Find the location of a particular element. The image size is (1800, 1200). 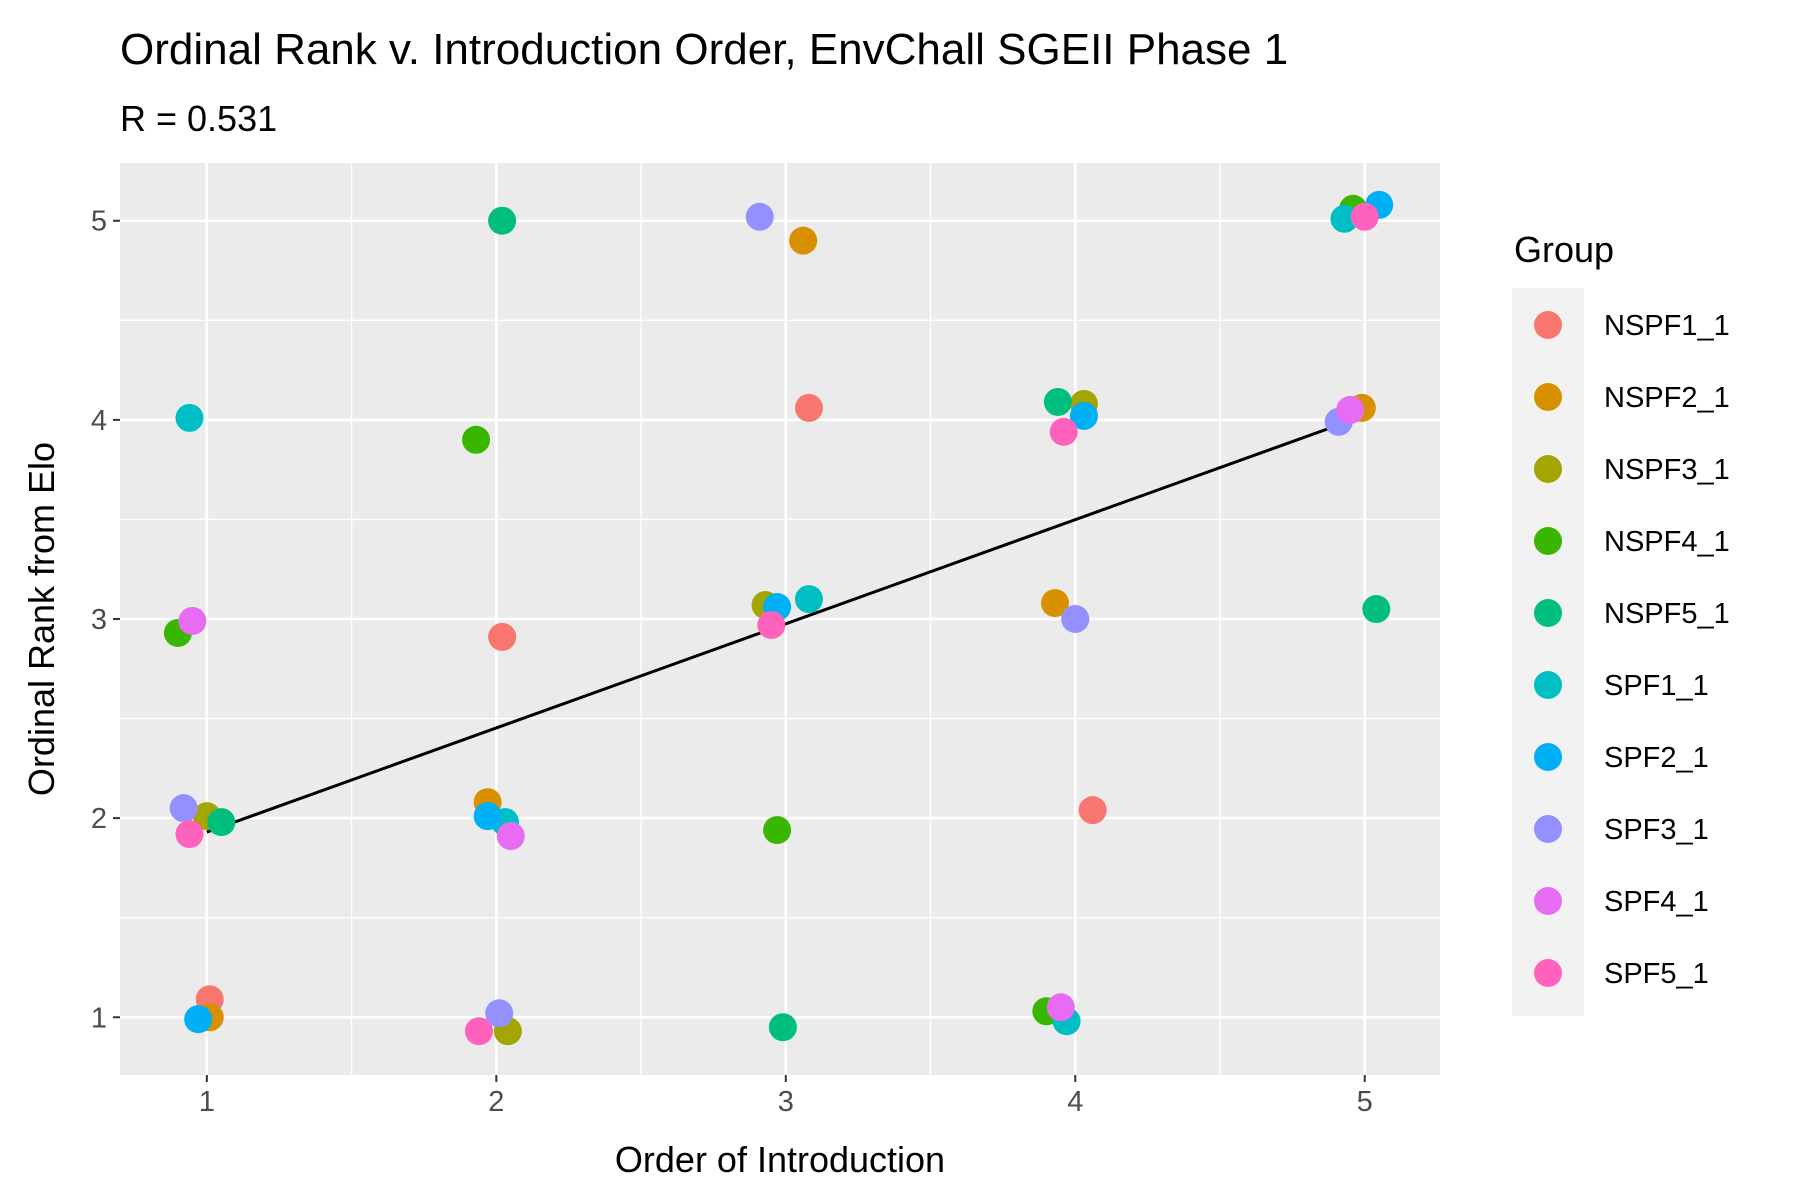

legend-label: NSPF3_1 is located at coordinates (1667, 470).